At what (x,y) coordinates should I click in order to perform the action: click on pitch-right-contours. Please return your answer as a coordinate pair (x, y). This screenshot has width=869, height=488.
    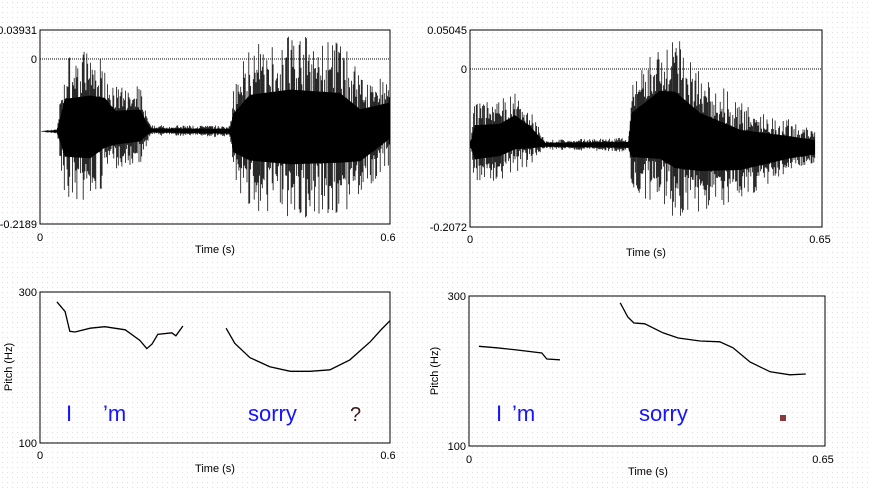
    Looking at the image, I should click on (642, 339).